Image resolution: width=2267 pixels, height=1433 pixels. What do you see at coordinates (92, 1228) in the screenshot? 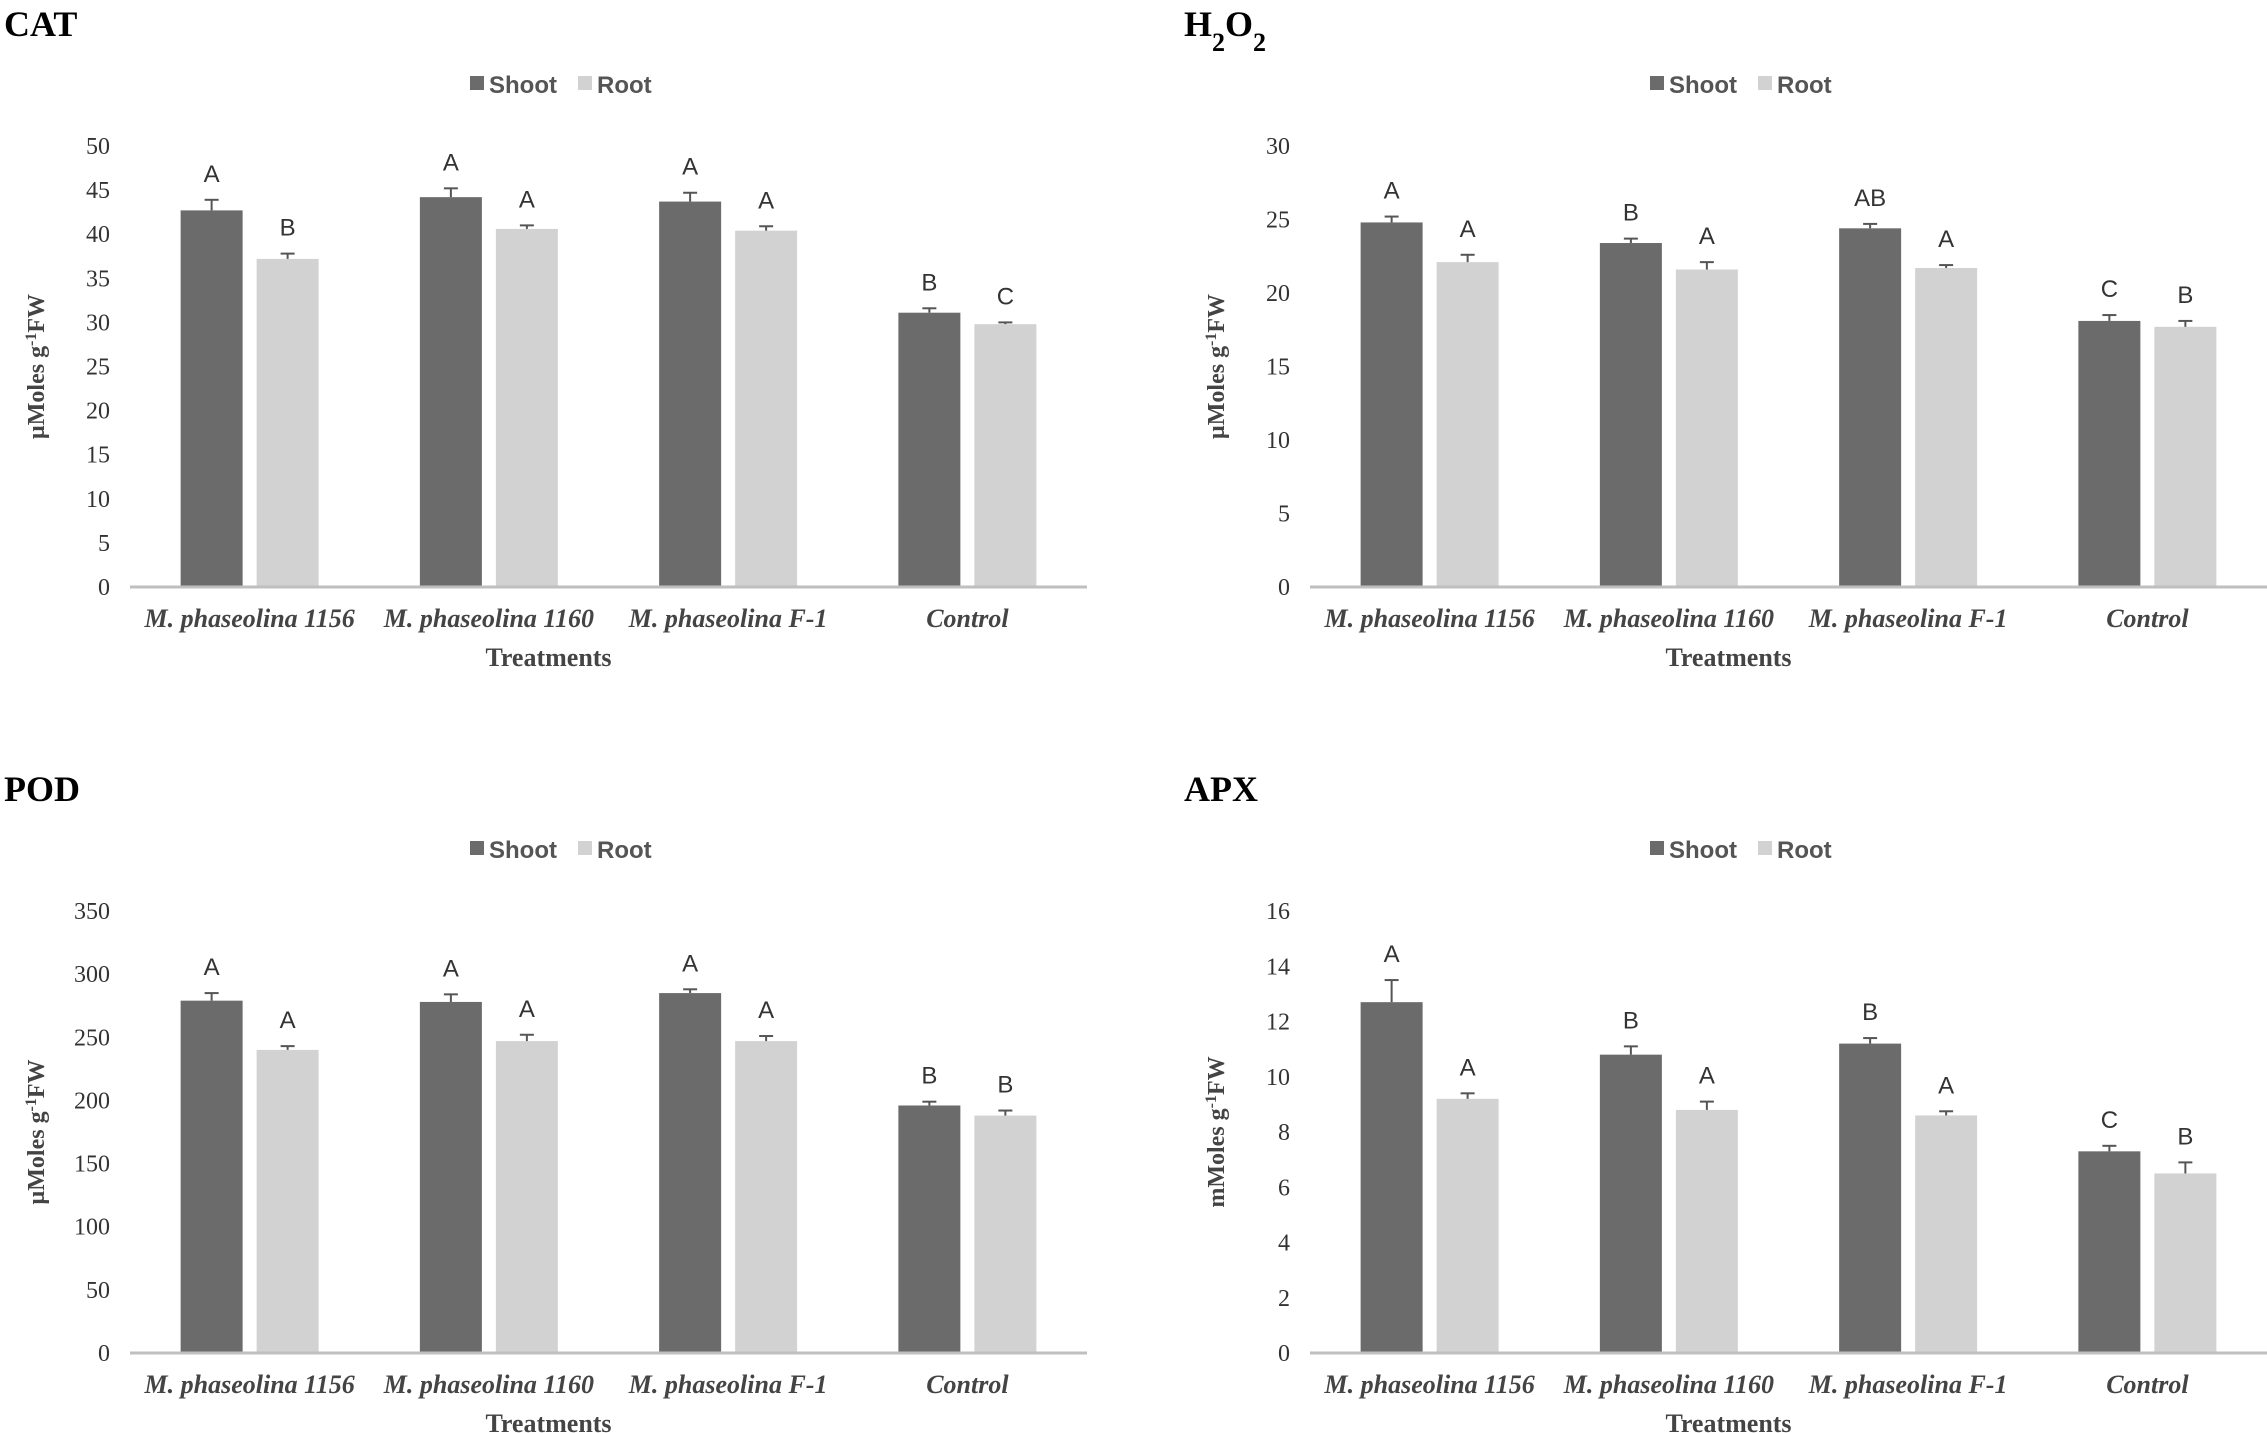
I see `y-tick-label: 100` at bounding box center [92, 1228].